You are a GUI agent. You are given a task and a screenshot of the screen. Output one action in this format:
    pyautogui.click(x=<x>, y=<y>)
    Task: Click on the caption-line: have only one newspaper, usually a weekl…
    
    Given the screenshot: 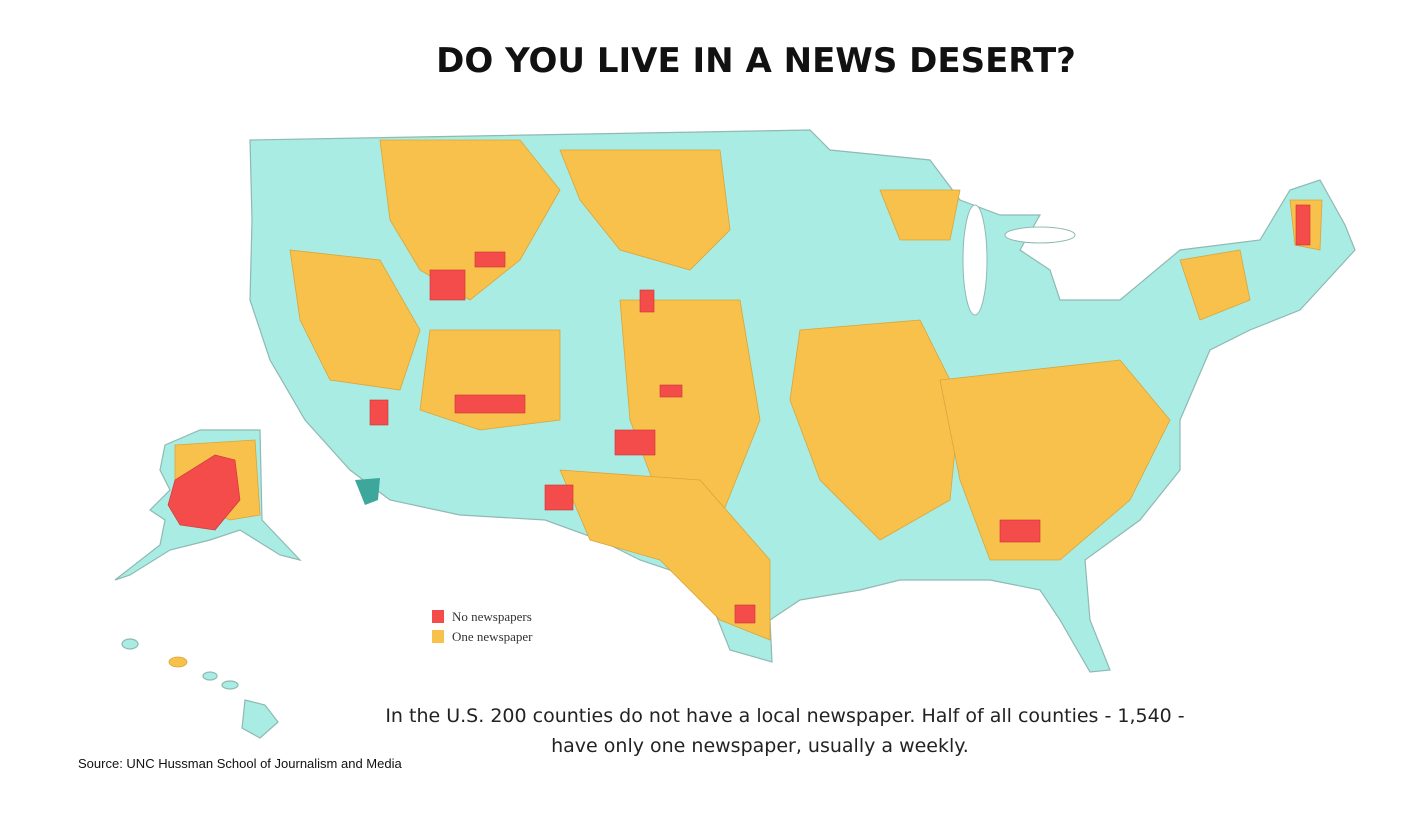 What is the action you would take?
    pyautogui.click(x=760, y=746)
    